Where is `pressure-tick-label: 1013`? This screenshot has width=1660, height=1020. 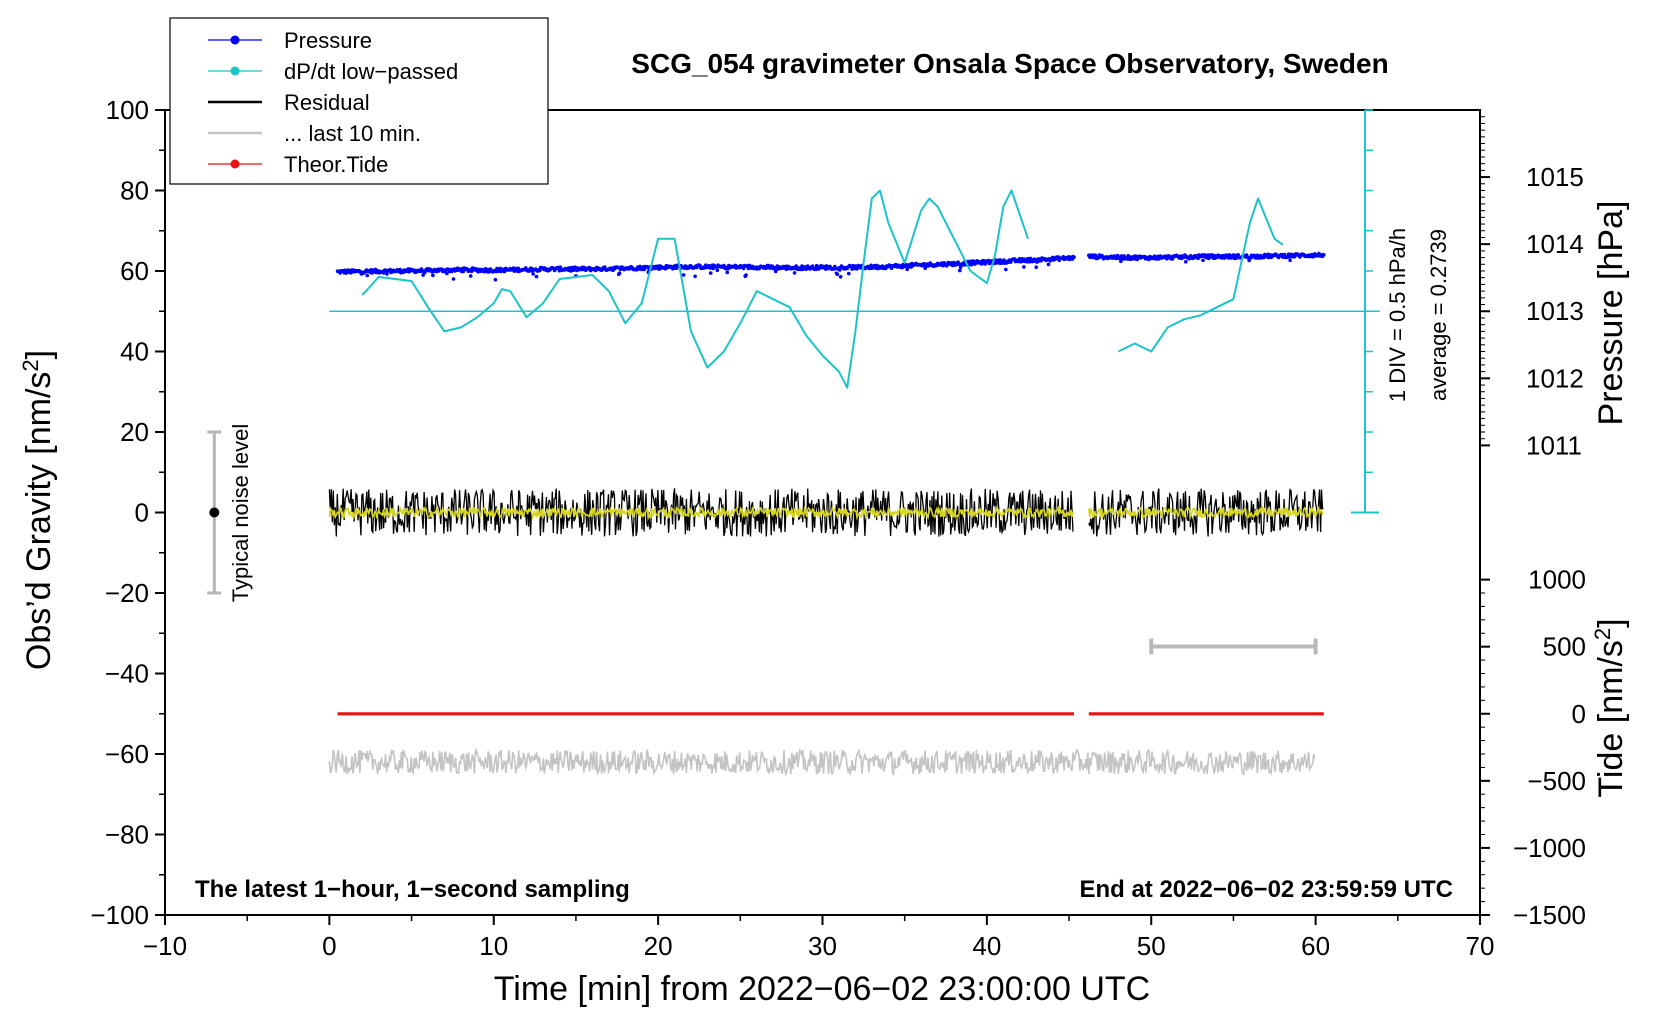 pressure-tick-label: 1013 is located at coordinates (1555, 311).